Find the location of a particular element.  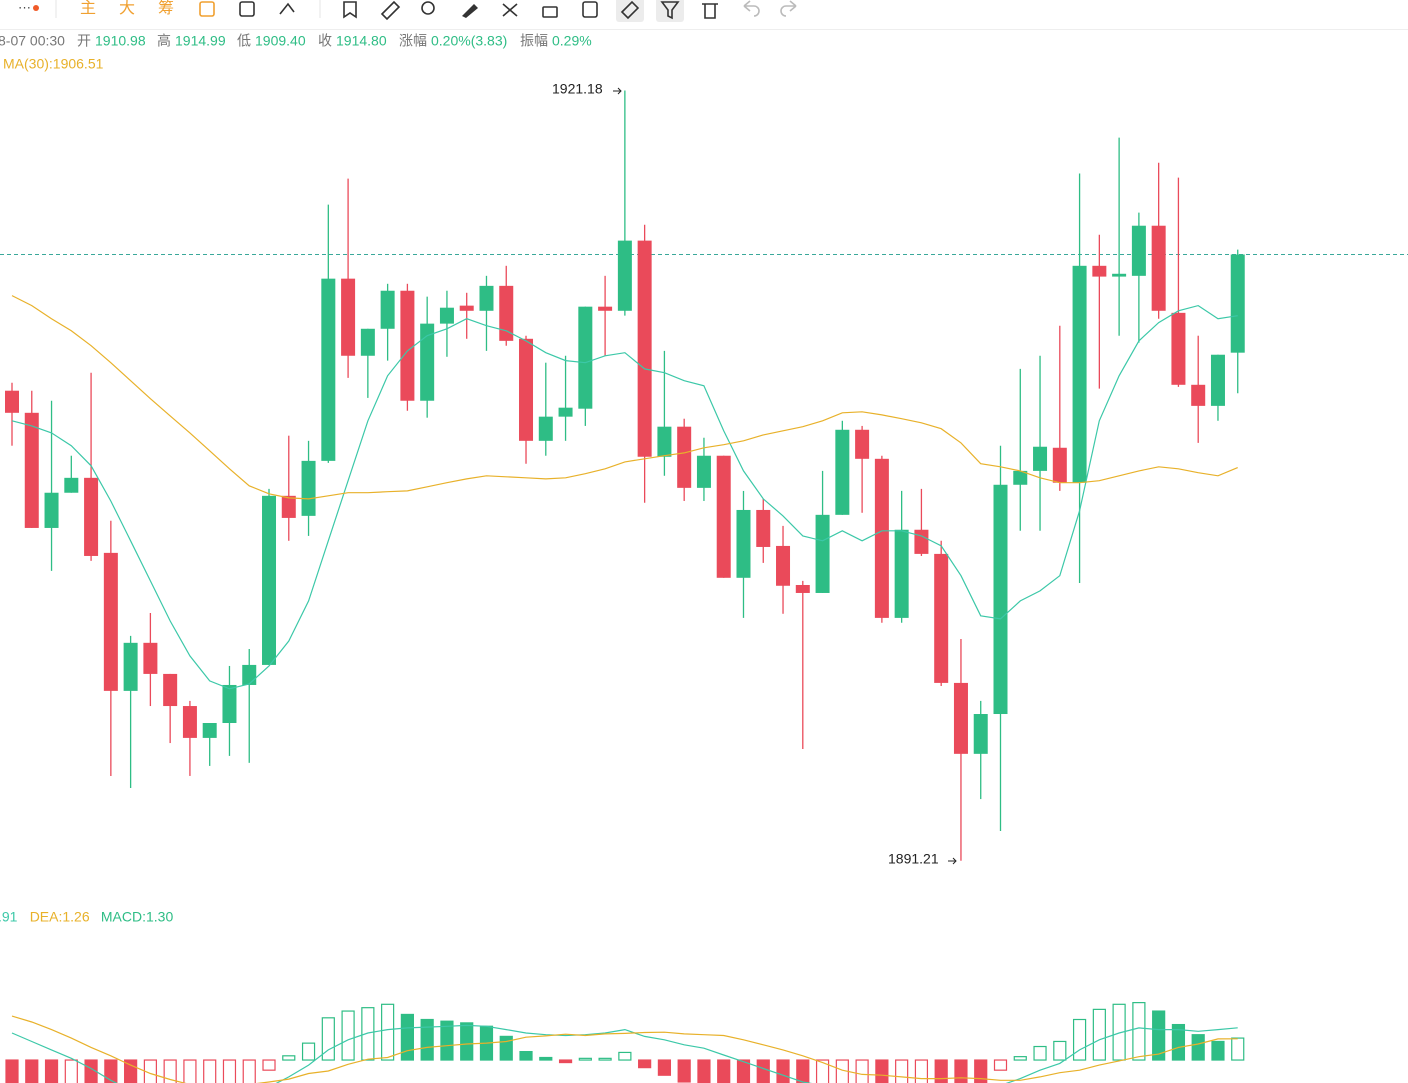

tool-chip: 筹 is located at coordinates (166, 8).